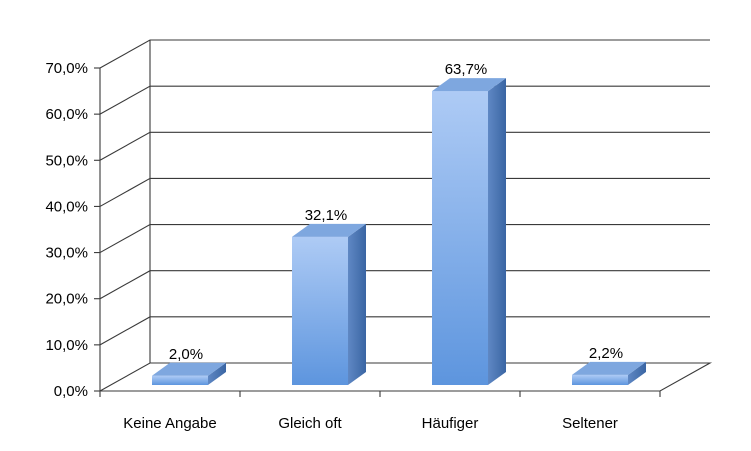  I want to click on x-category-label: Gleich oft, so click(310, 423).